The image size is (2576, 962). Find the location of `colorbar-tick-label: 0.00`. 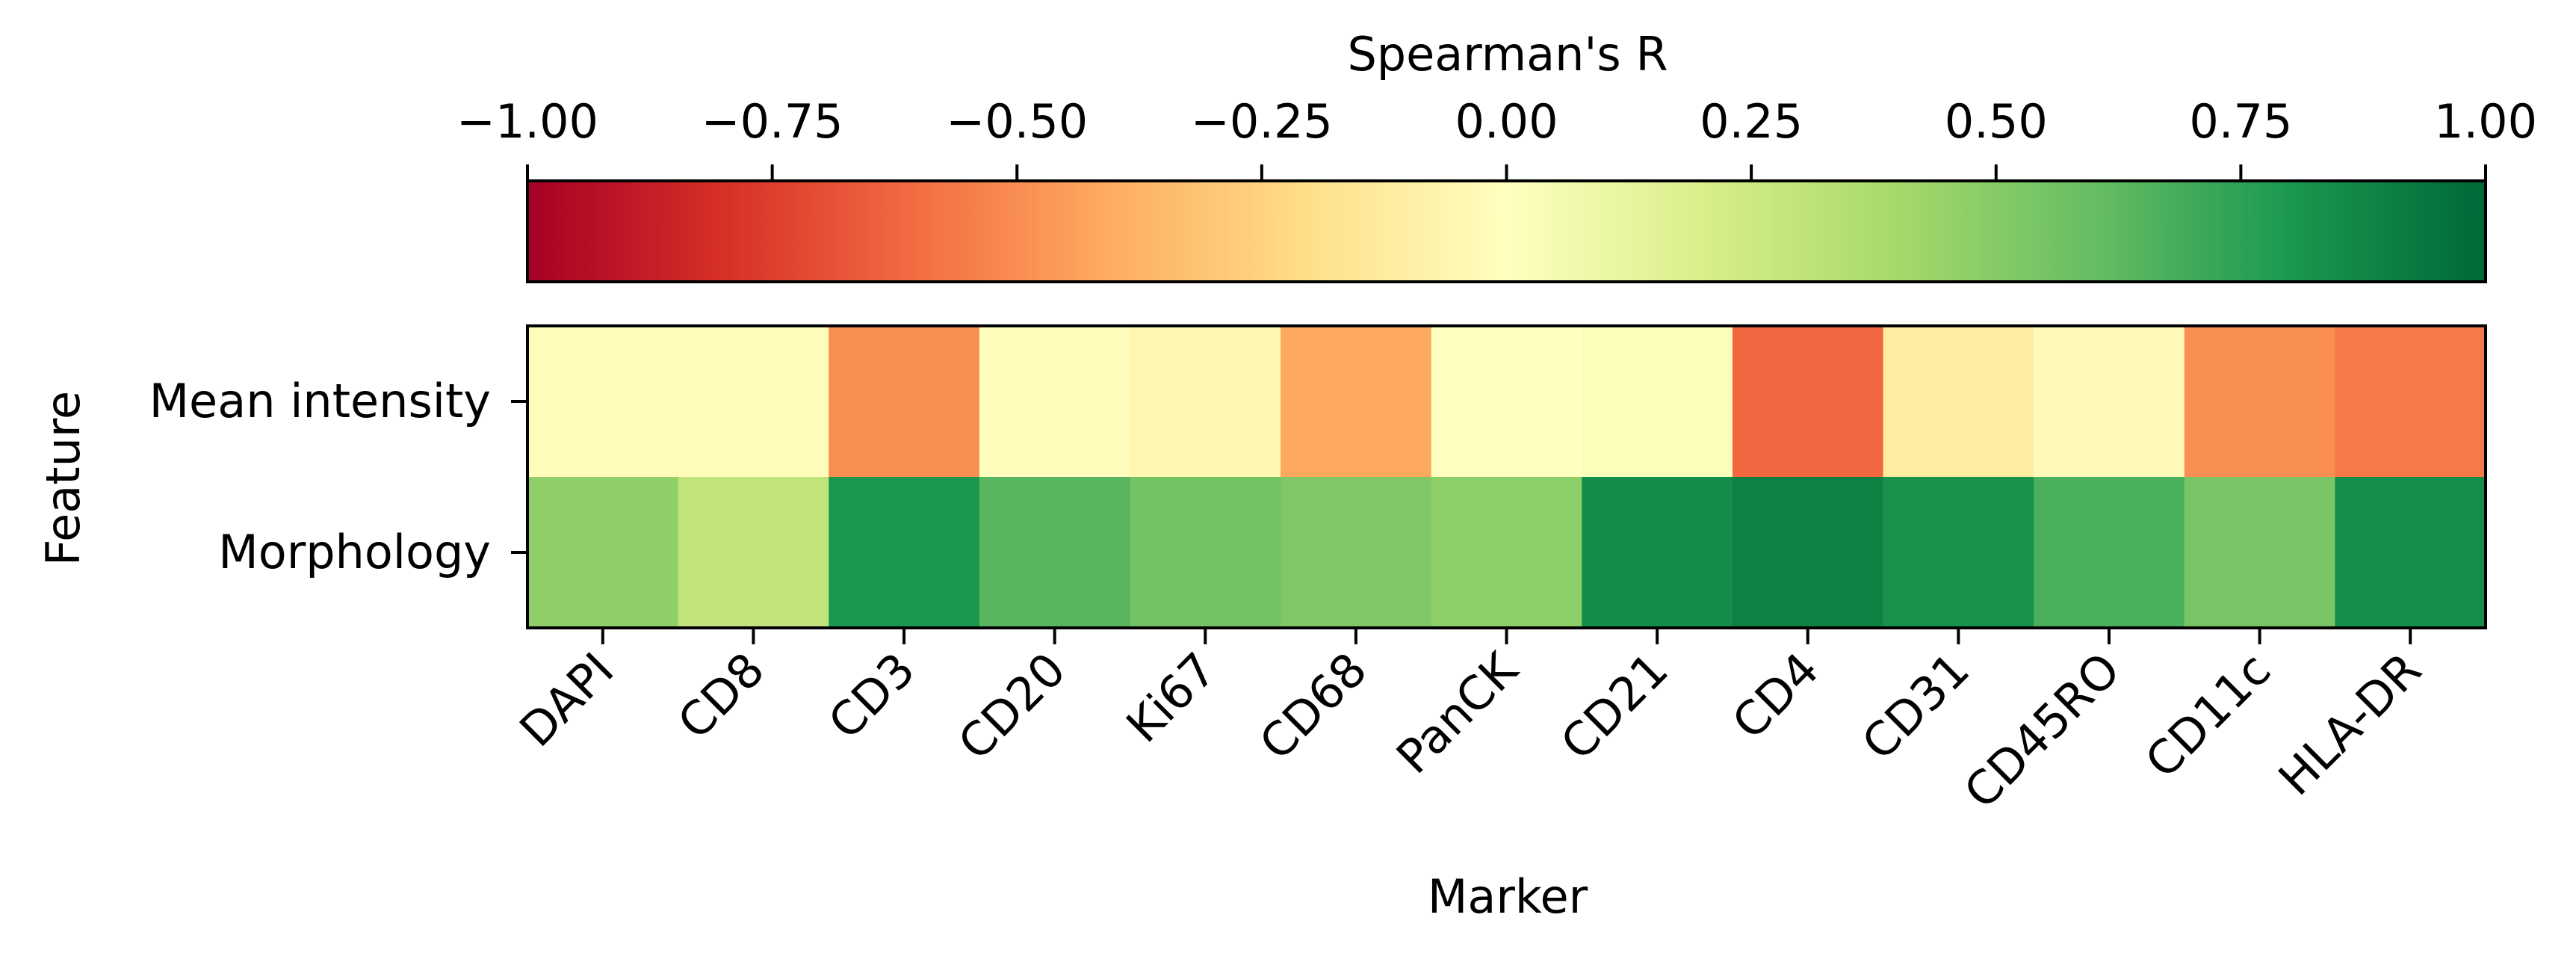

colorbar-tick-label: 0.00 is located at coordinates (1506, 122).